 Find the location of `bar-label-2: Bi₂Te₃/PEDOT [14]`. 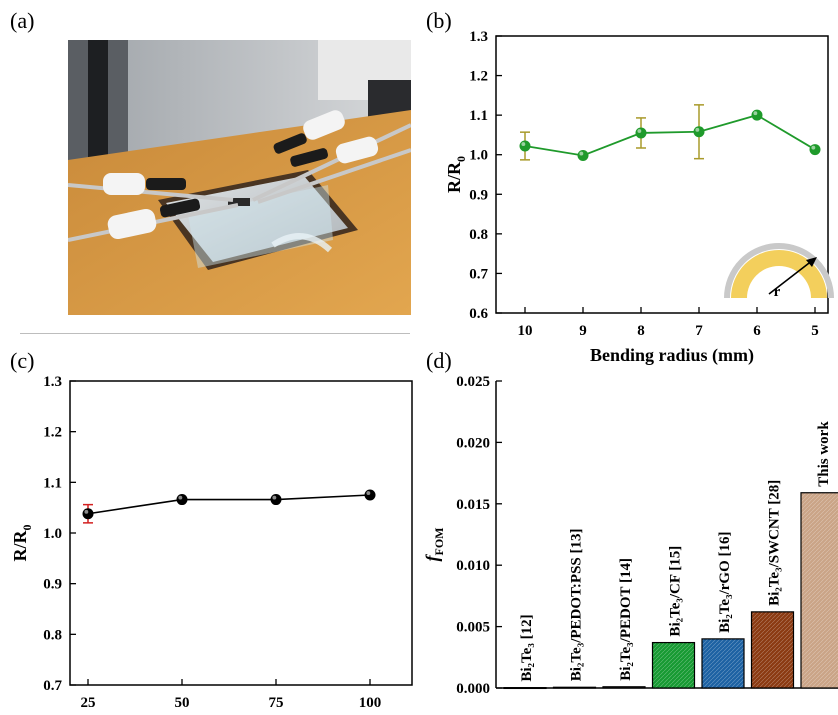

bar-label-2: Bi₂Te₃/PEDOT [14] is located at coordinates (626, 619).